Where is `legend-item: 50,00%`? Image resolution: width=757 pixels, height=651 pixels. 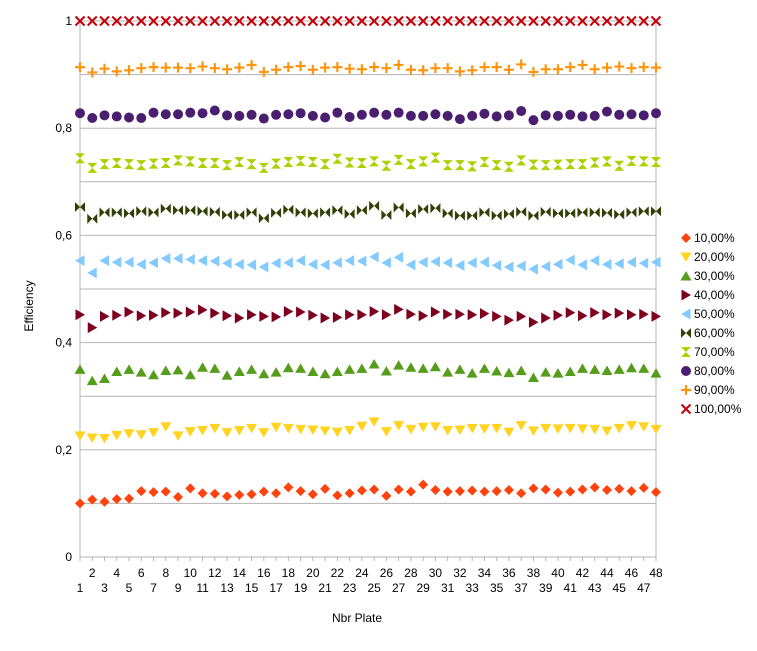
legend-item: 50,00% is located at coordinates (708, 314).